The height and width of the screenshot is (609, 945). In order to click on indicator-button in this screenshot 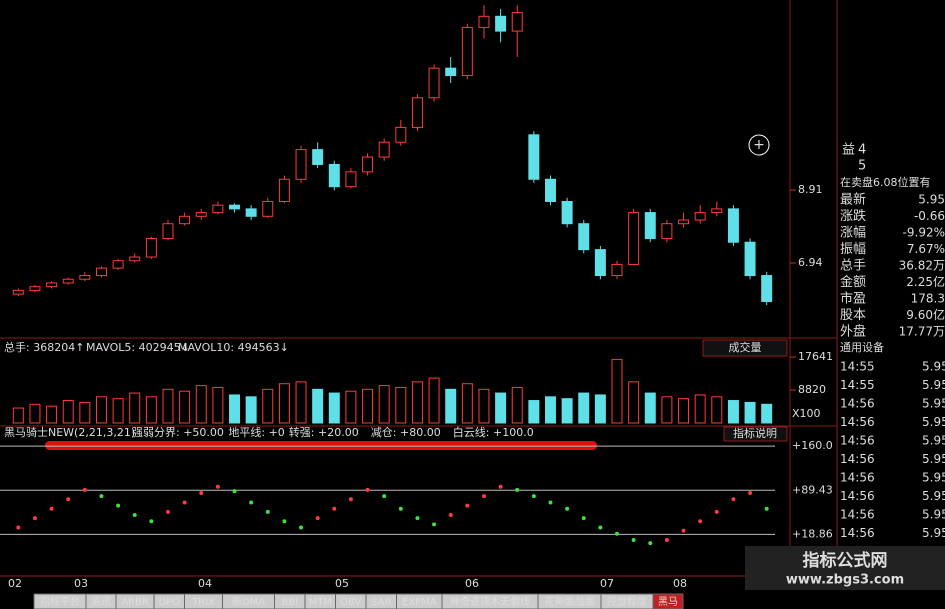, I will do `click(755, 434)`.